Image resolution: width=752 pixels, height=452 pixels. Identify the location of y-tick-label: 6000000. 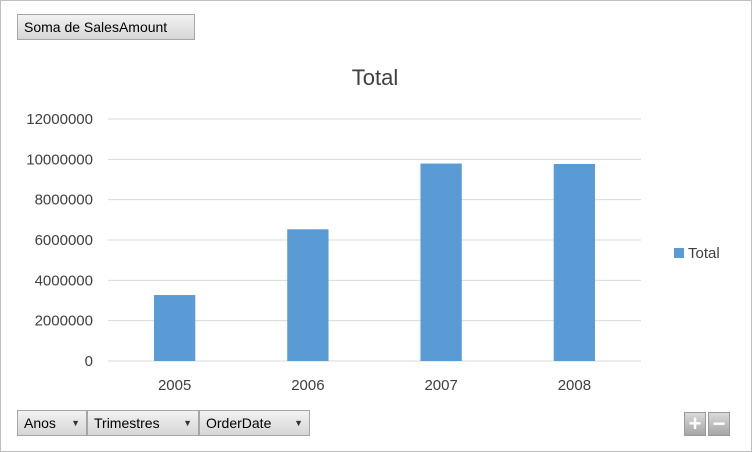
(64, 240).